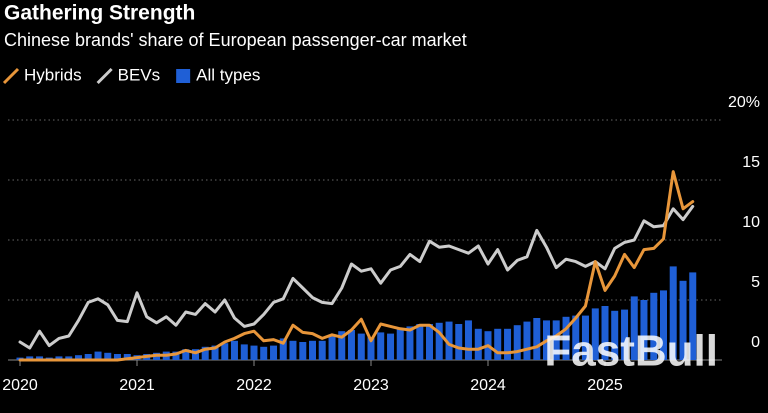 This screenshot has height=413, width=768. Describe the element at coordinates (371, 385) in the screenshot. I see `x-tick-label: 2023` at that location.